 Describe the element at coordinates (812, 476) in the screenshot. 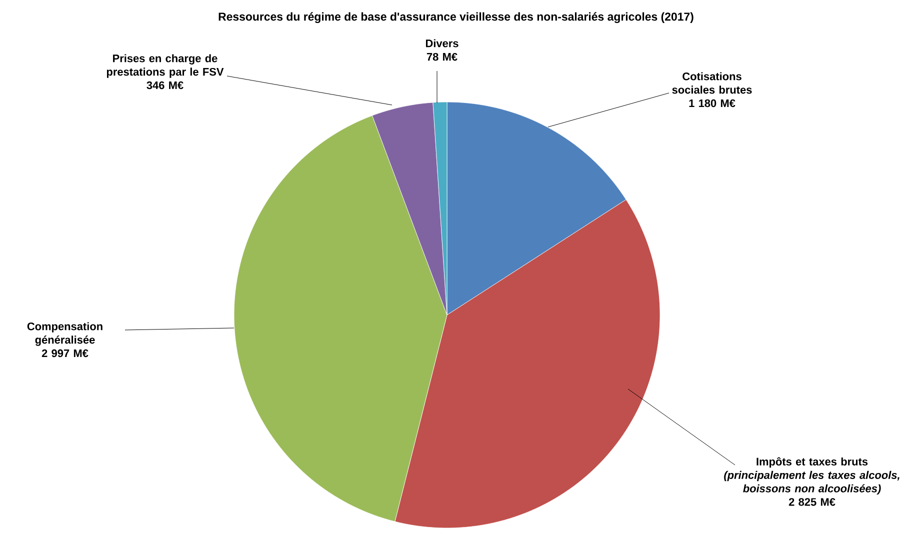

I see `slice-label: Impôts et taxes bruts (principalement les taxes alcools, boissons non alcoolisées)` at that location.